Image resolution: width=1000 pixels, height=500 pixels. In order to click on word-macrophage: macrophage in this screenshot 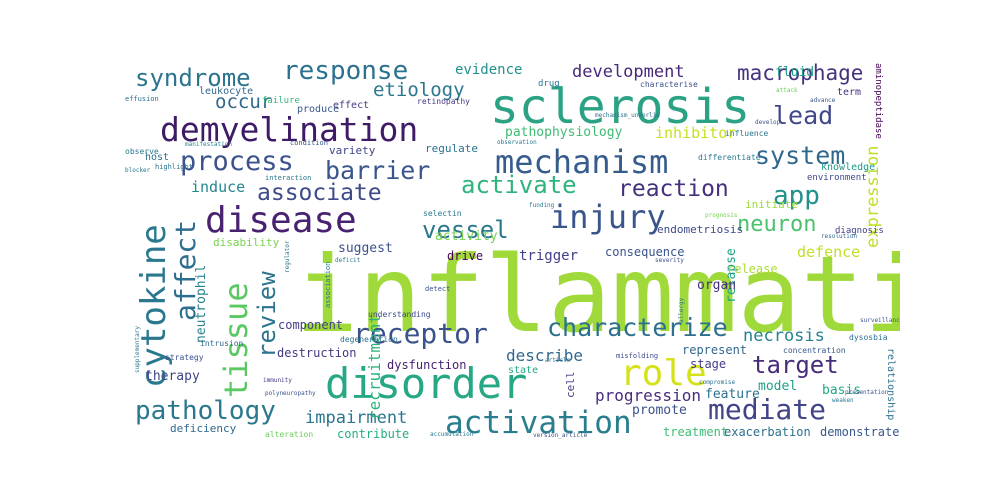, I will do `click(800, 73)`.